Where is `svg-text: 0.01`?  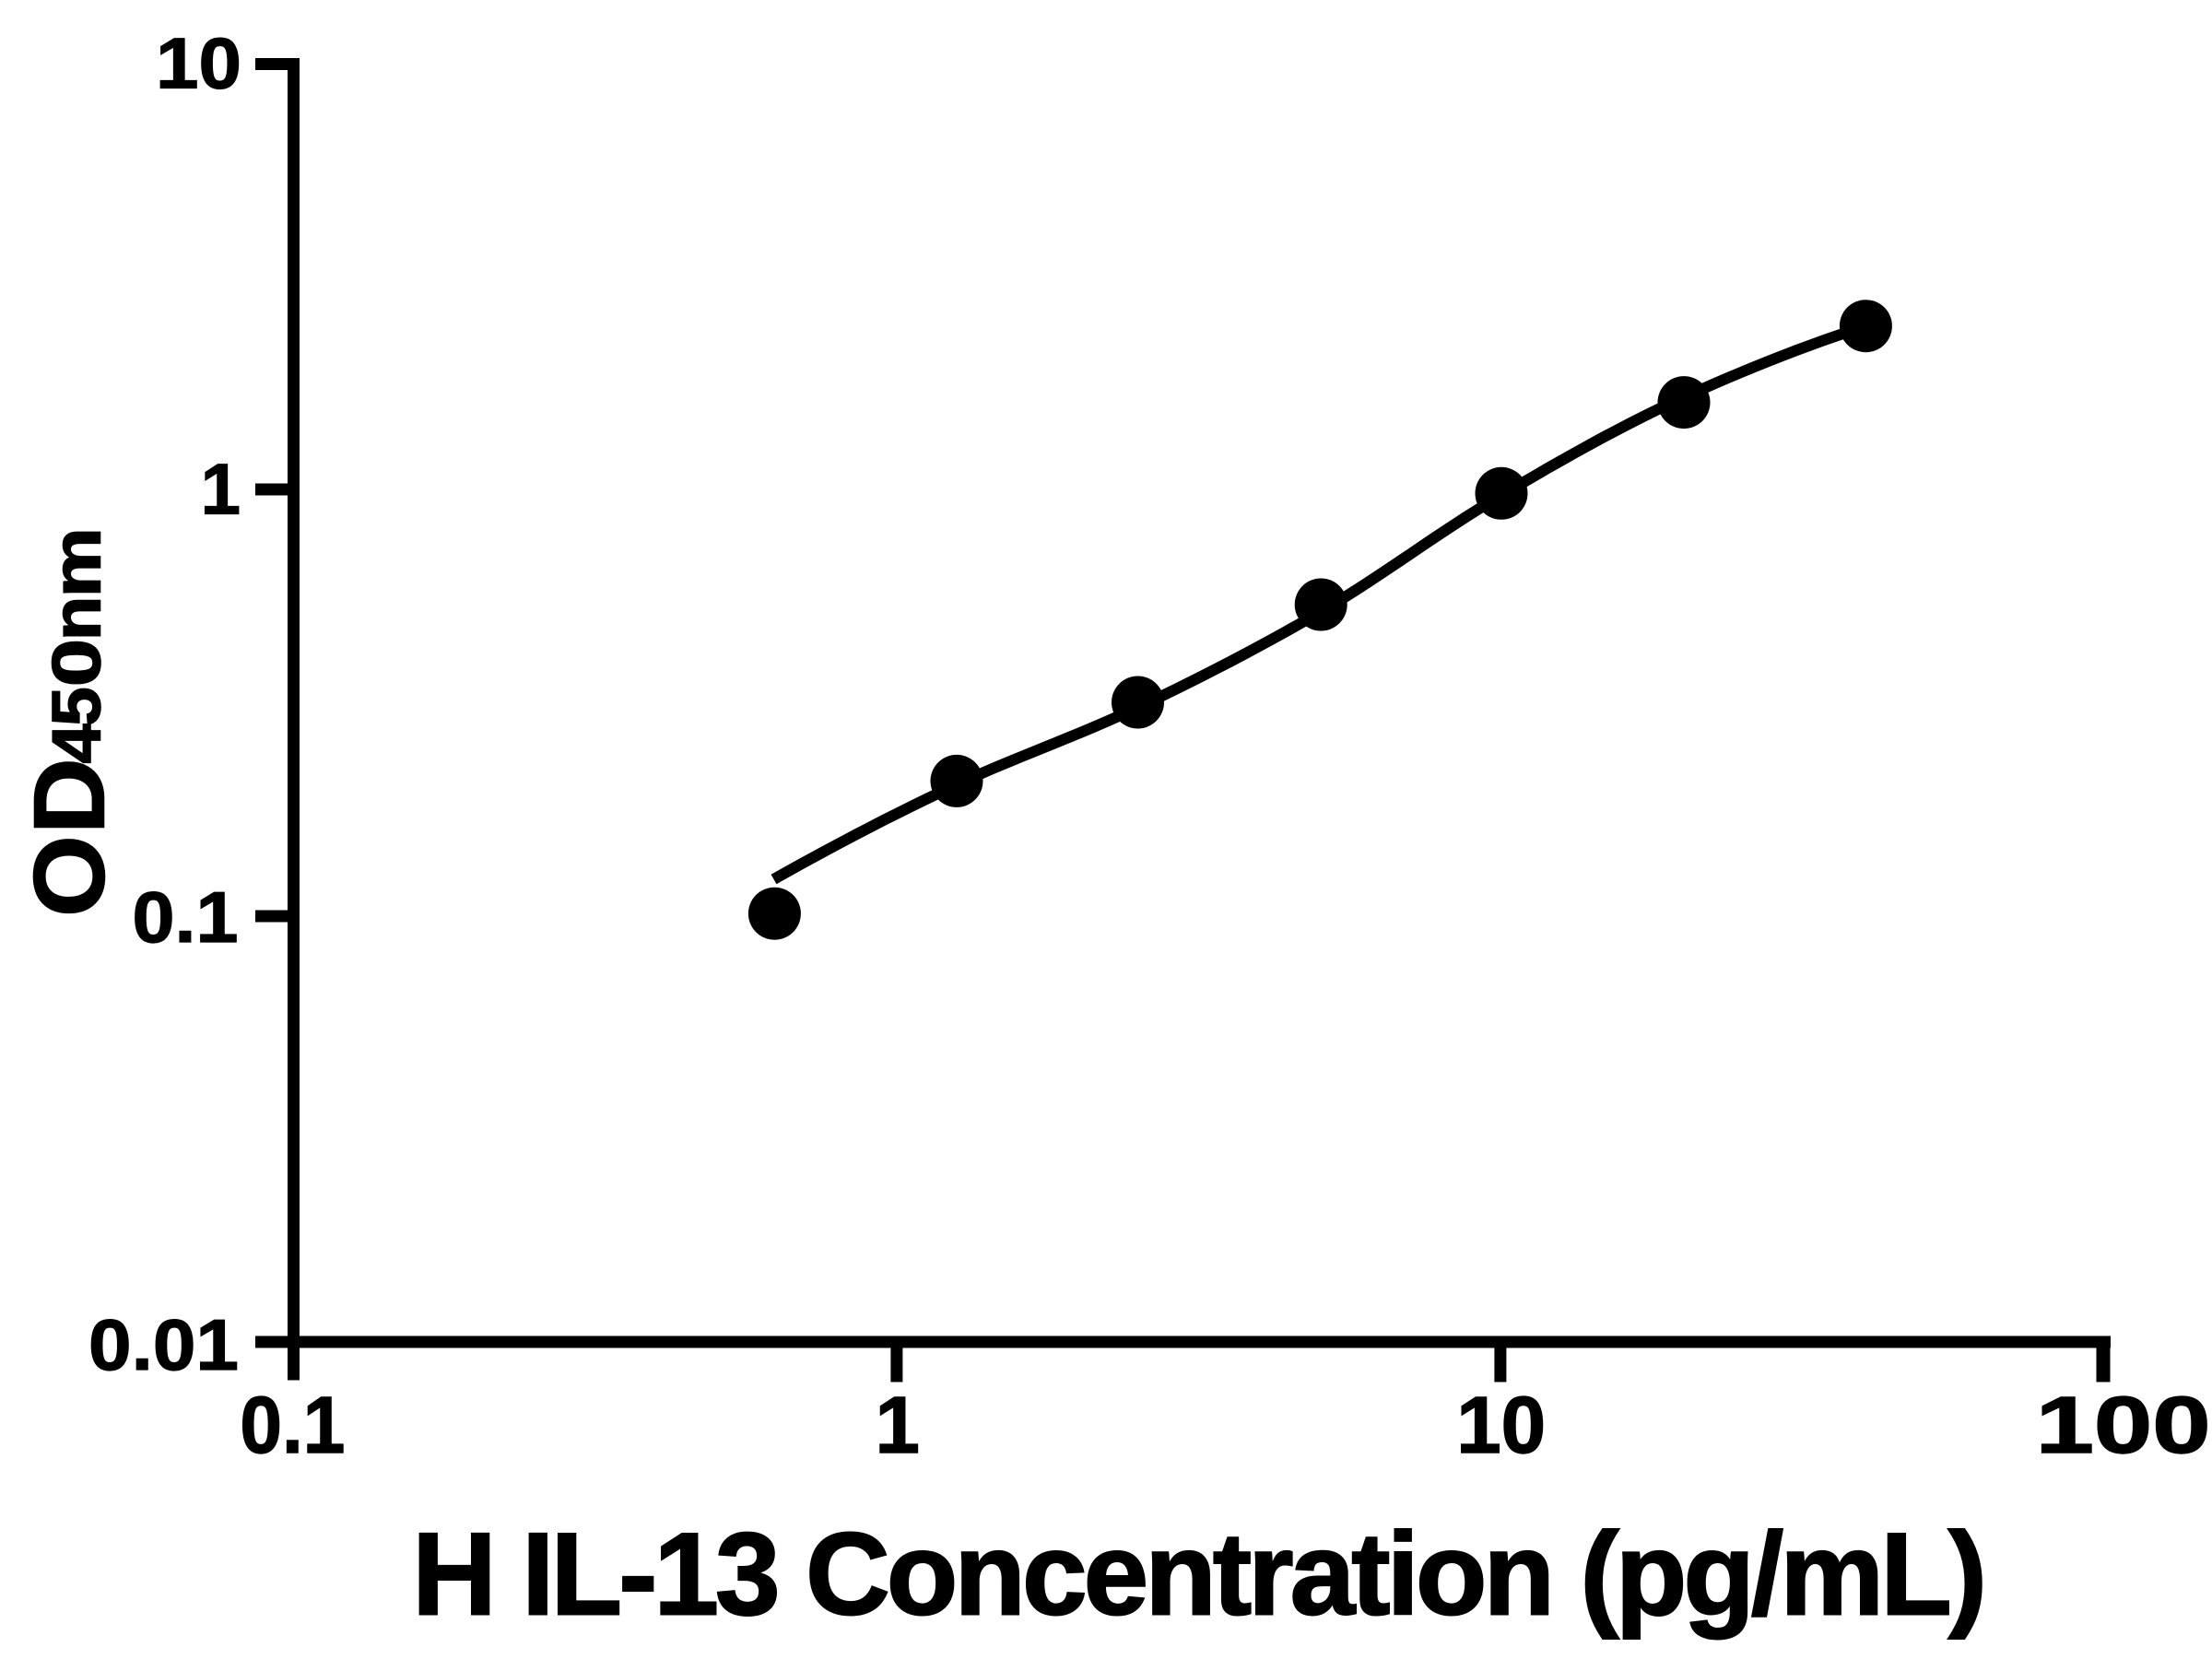 svg-text: 0.01 is located at coordinates (163, 1344).